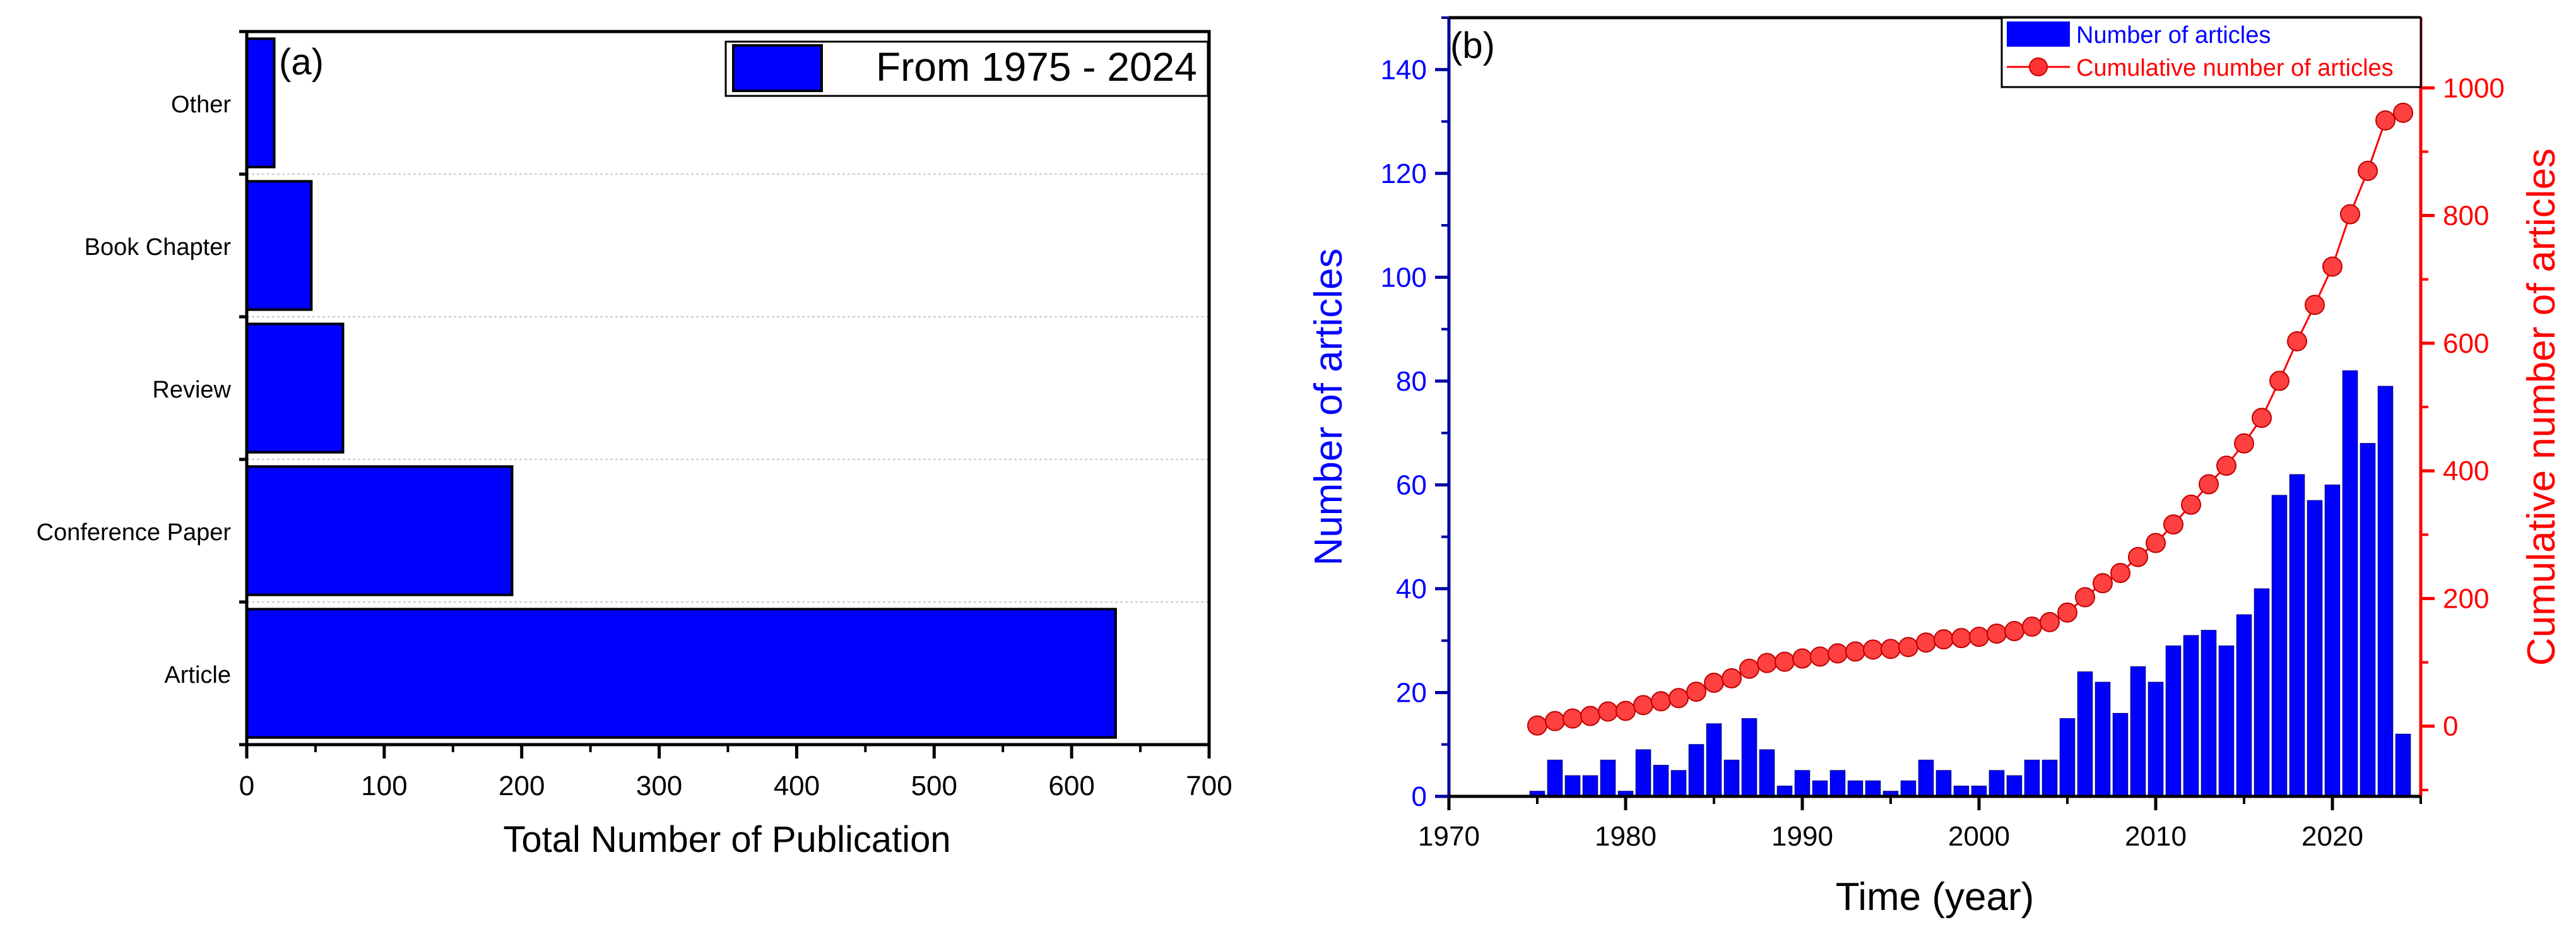 The image size is (2576, 927). What do you see at coordinates (2120, 572) in the screenshot?
I see `b-cumulative-point-2008` at bounding box center [2120, 572].